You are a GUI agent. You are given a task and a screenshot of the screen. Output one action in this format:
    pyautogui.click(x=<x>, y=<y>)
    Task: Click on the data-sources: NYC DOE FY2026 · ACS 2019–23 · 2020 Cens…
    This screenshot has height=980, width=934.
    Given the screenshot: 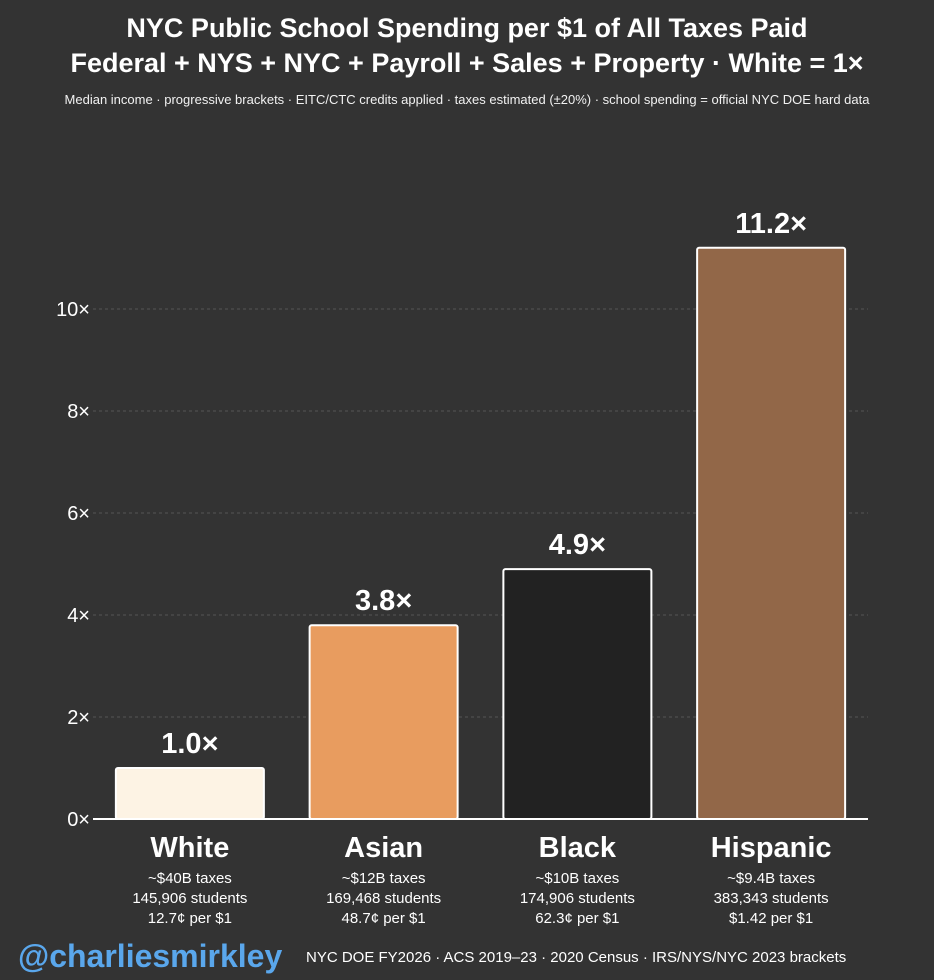 What is the action you would take?
    pyautogui.click(x=576, y=957)
    